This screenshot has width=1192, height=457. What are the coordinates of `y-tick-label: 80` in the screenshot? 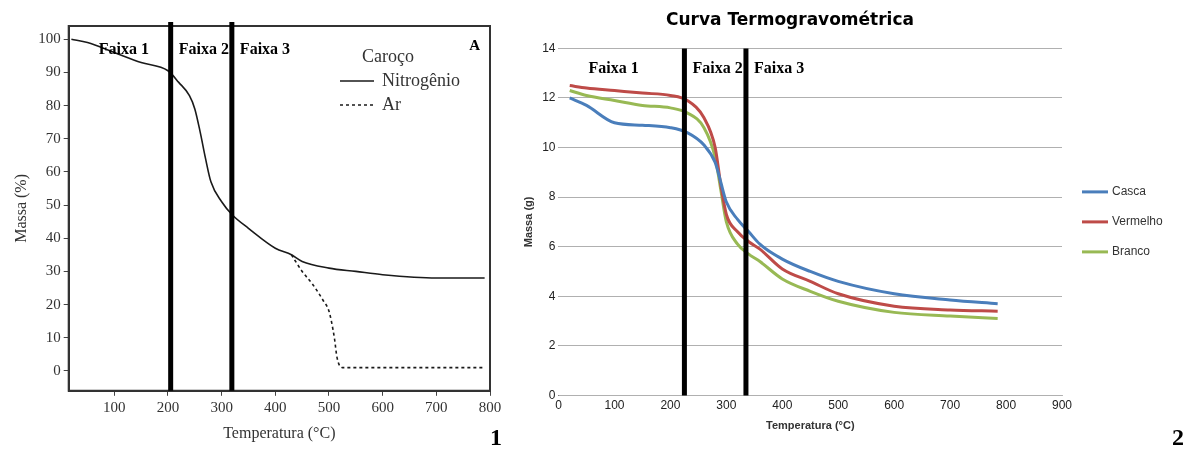 It's located at (53, 104).